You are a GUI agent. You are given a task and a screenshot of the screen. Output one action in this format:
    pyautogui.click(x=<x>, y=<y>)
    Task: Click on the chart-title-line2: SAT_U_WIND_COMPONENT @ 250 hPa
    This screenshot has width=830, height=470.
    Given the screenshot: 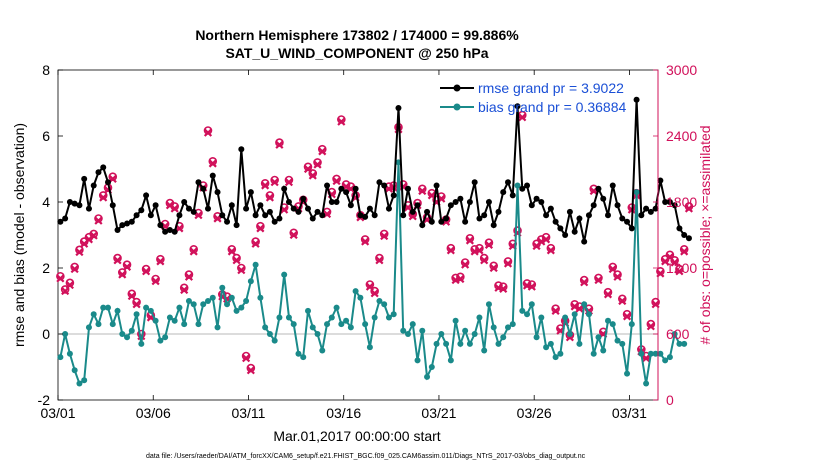 What is the action you would take?
    pyautogui.click(x=356, y=53)
    